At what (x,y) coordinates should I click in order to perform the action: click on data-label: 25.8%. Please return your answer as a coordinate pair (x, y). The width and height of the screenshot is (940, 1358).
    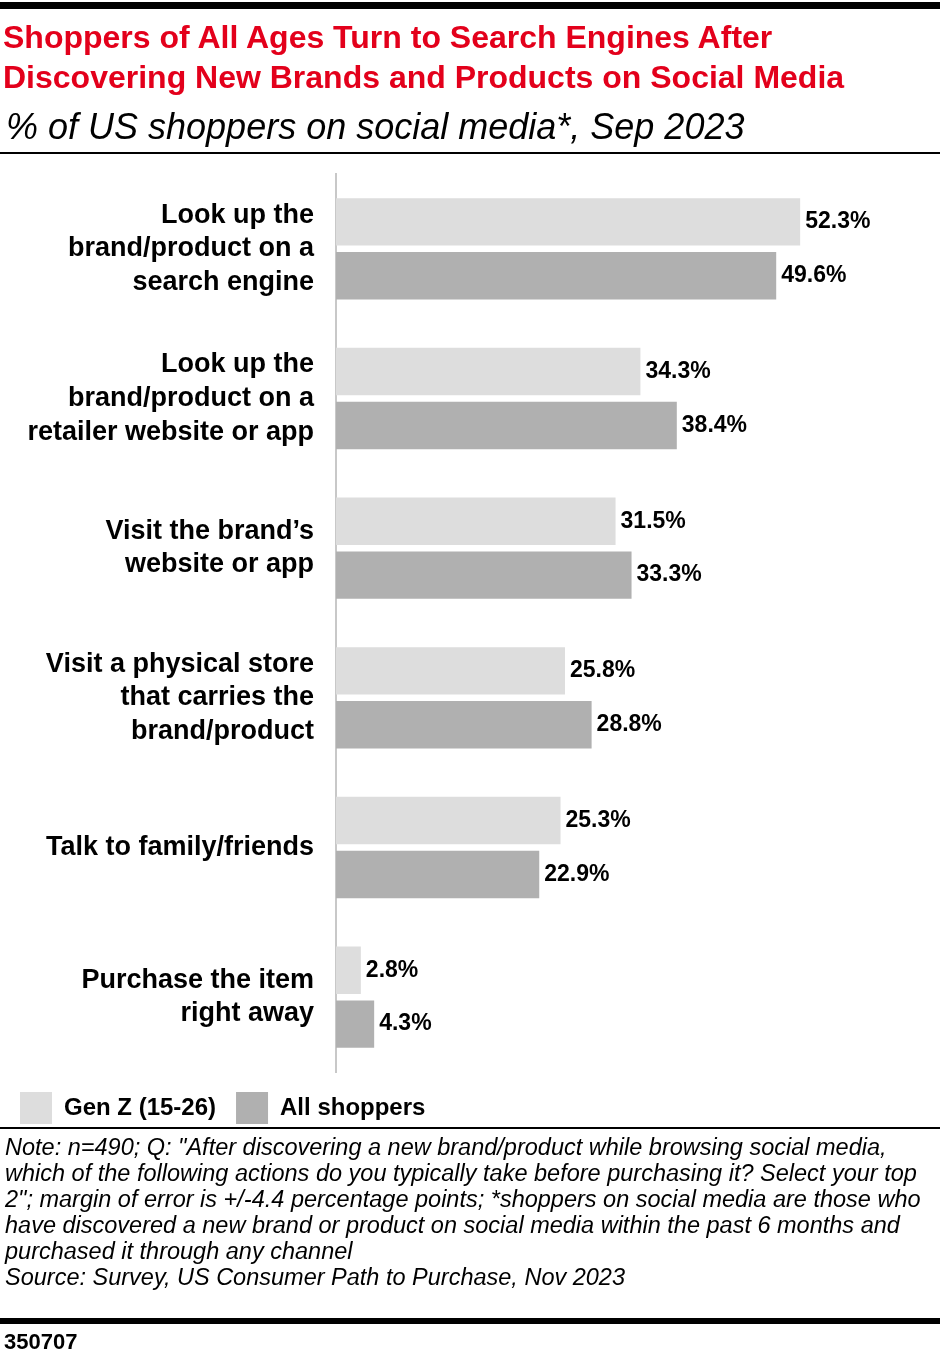
    Looking at the image, I should click on (602, 669).